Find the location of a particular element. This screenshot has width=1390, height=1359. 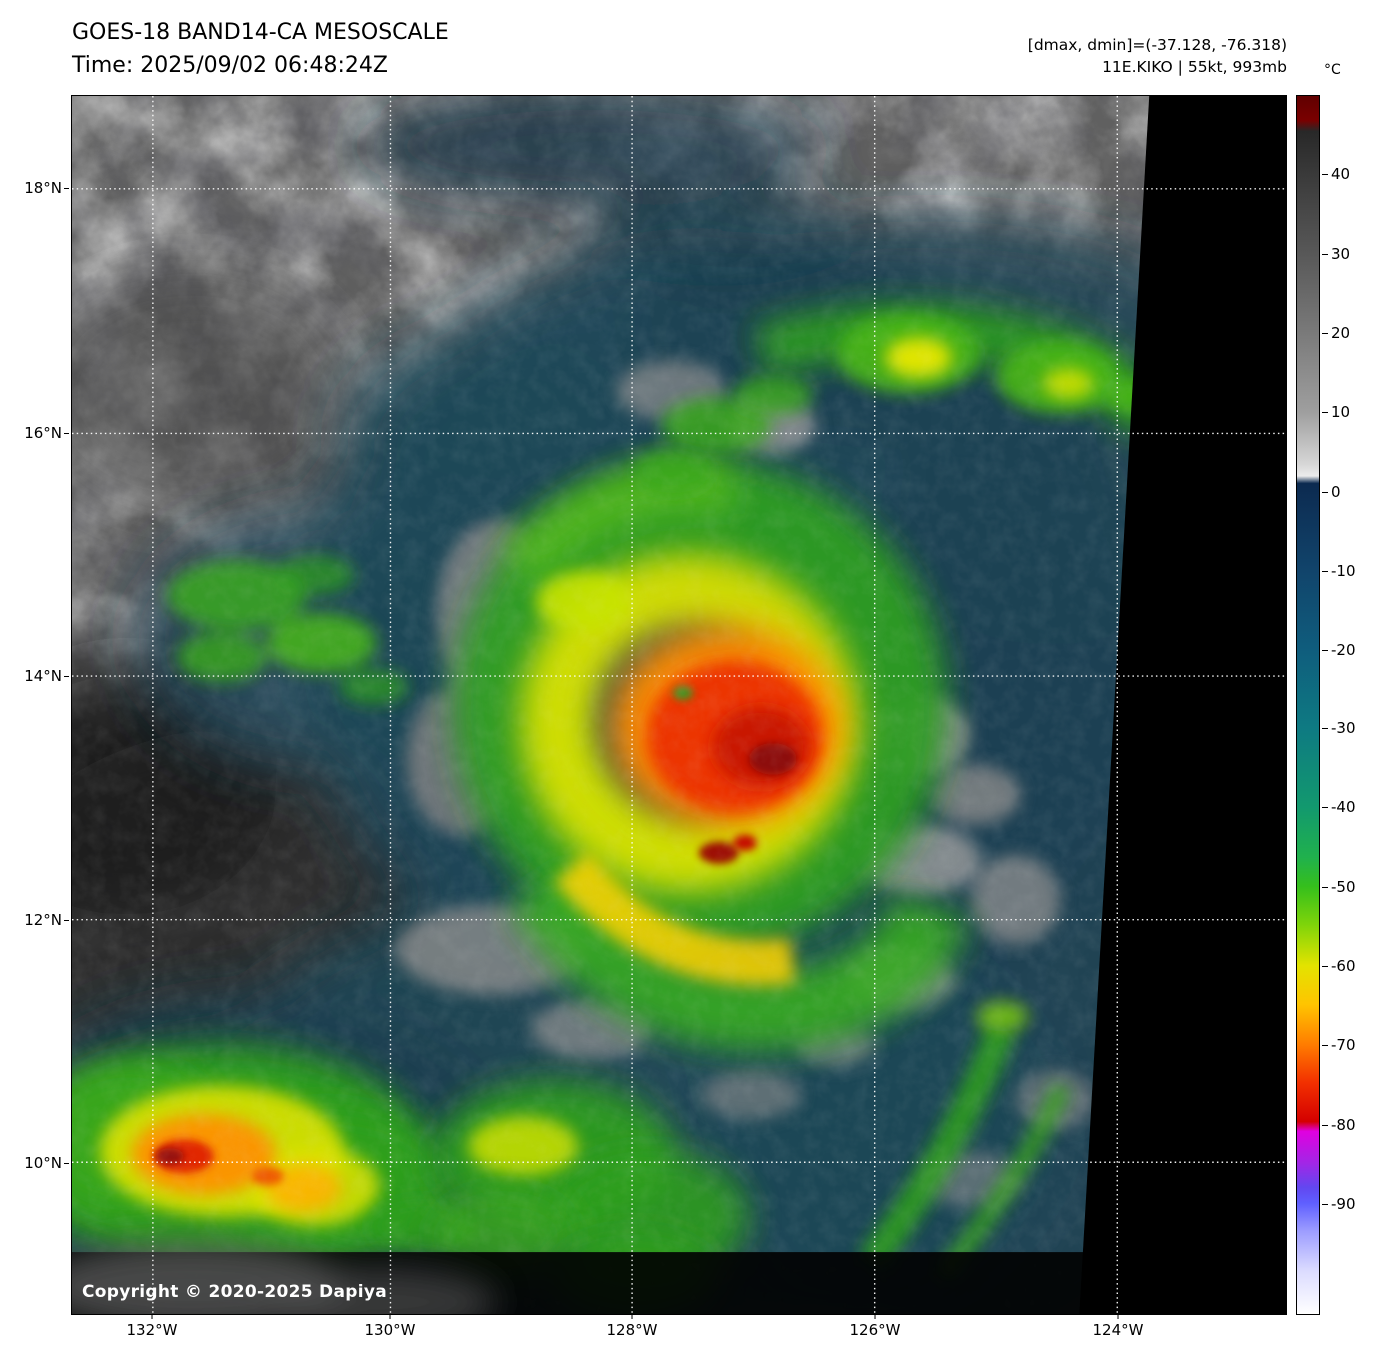

lon-tick-label: 132°W is located at coordinates (152, 1326).